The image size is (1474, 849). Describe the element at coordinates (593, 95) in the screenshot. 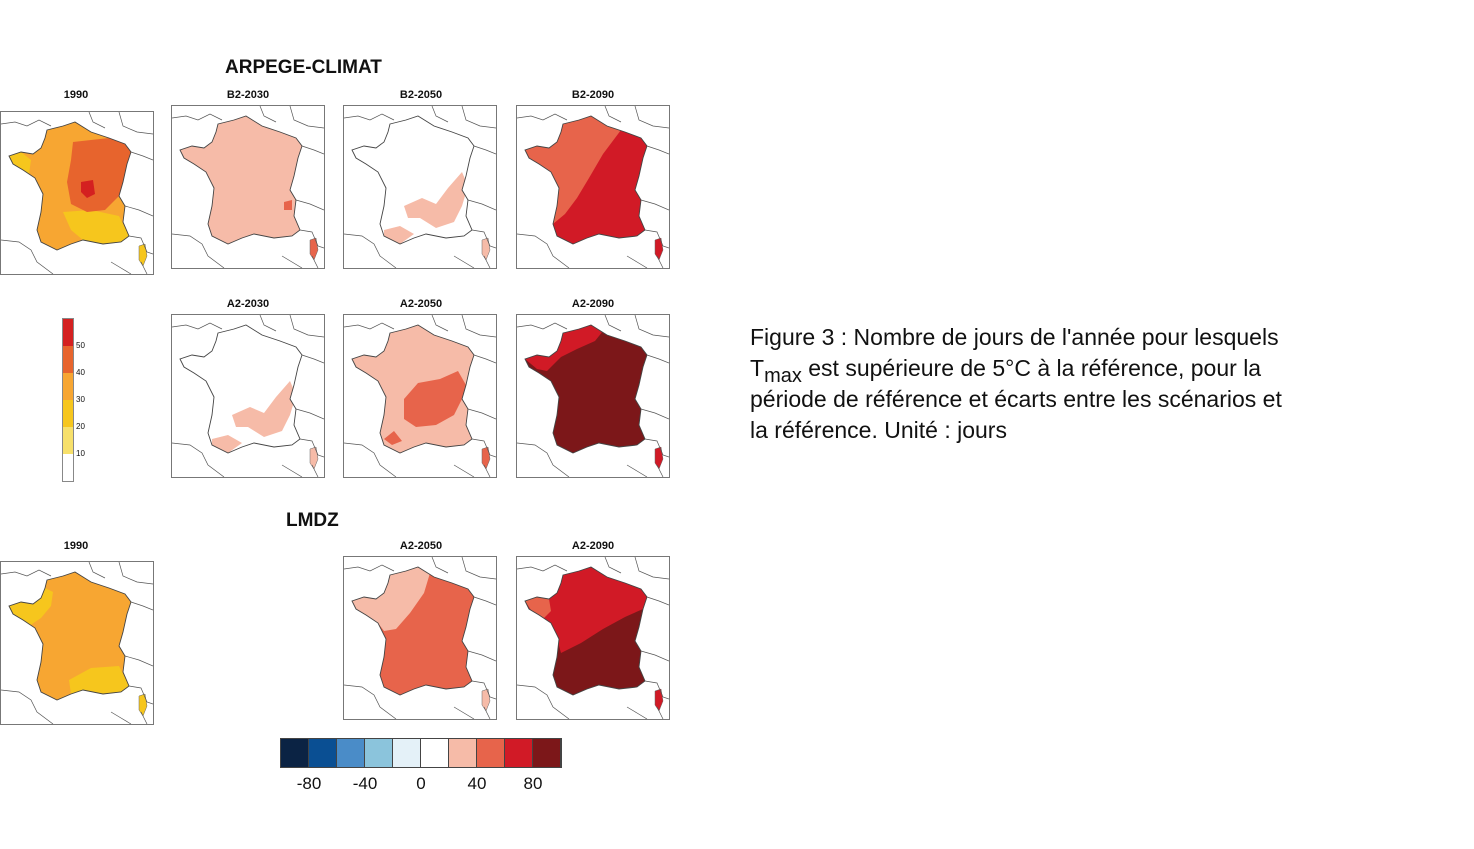

I see `map-title: B2-2090` at that location.